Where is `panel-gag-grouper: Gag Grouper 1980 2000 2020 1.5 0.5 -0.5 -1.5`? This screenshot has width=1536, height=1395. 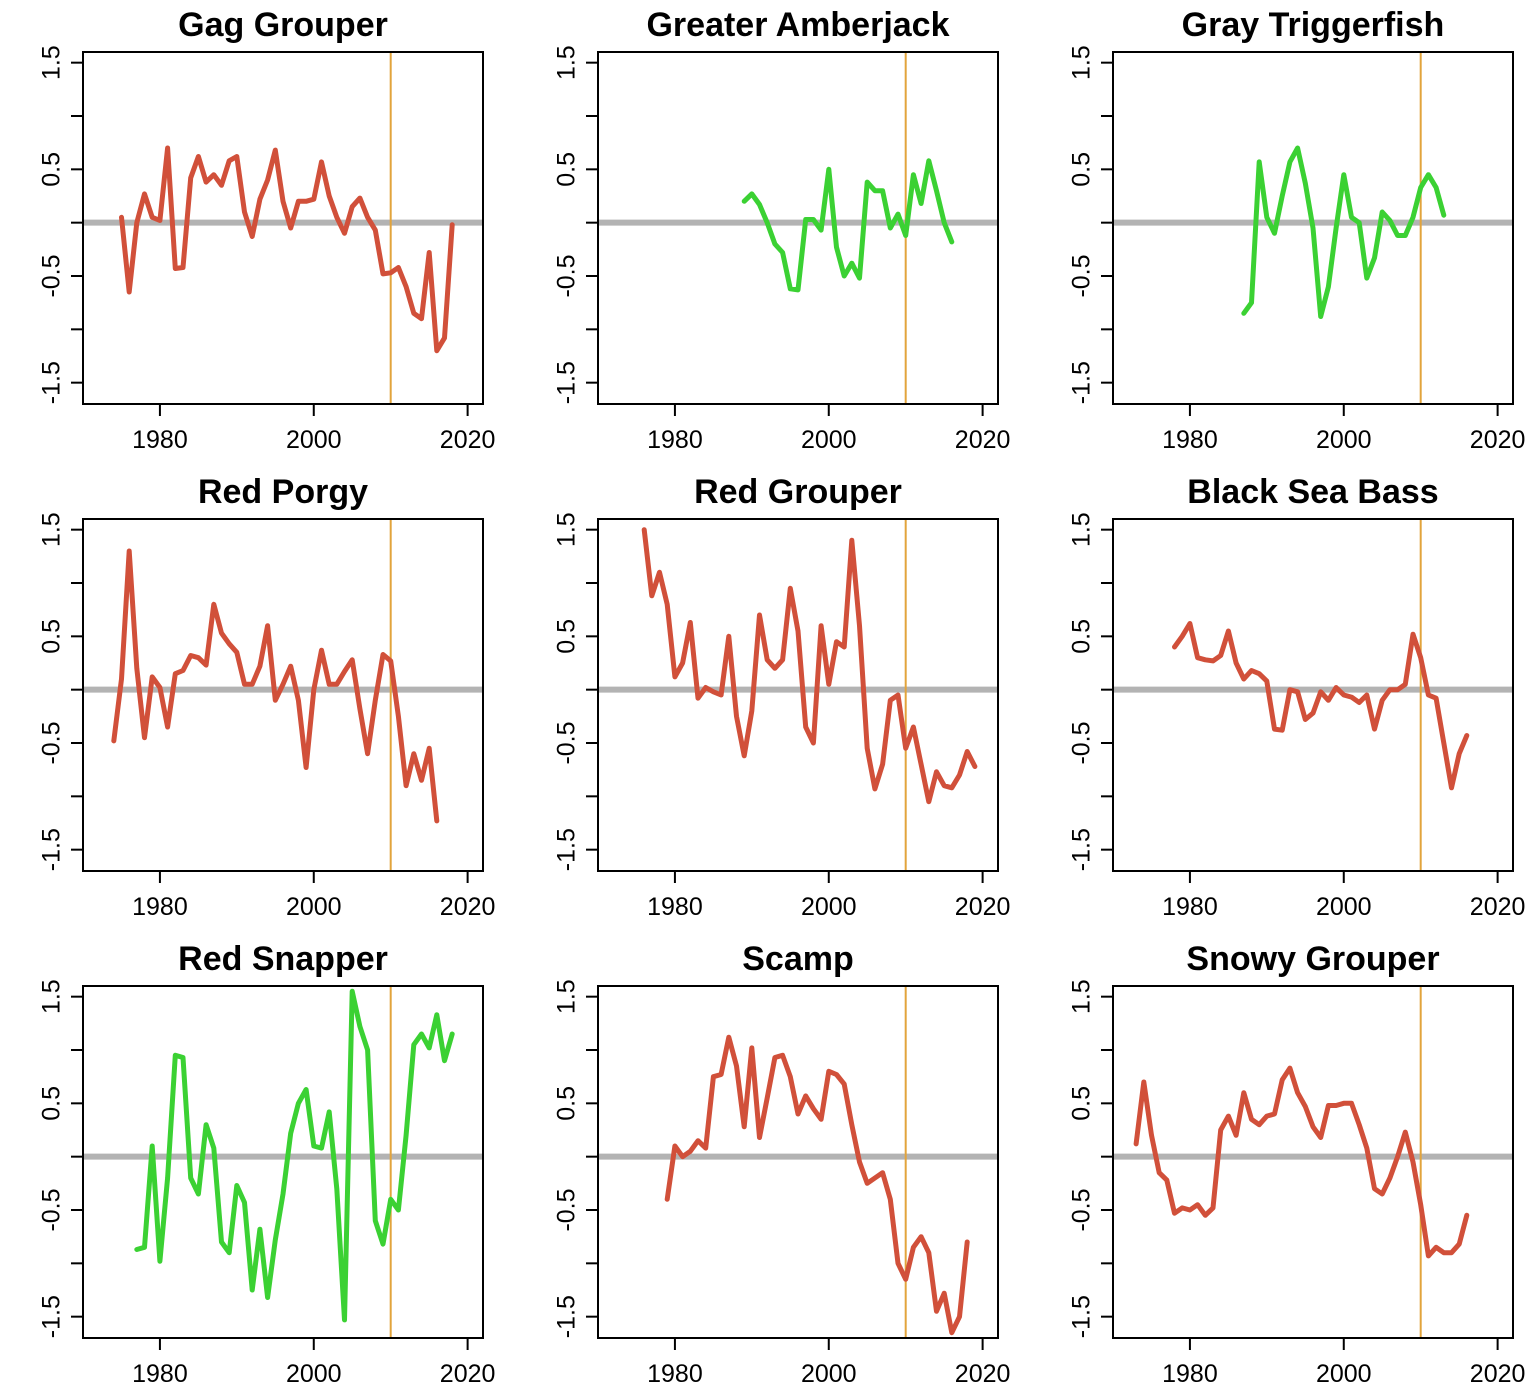
panel-gag-grouper: Gag Grouper 1980 2000 2020 1.5 0.5 -0.5 -1.5 is located at coordinates (267, 230).